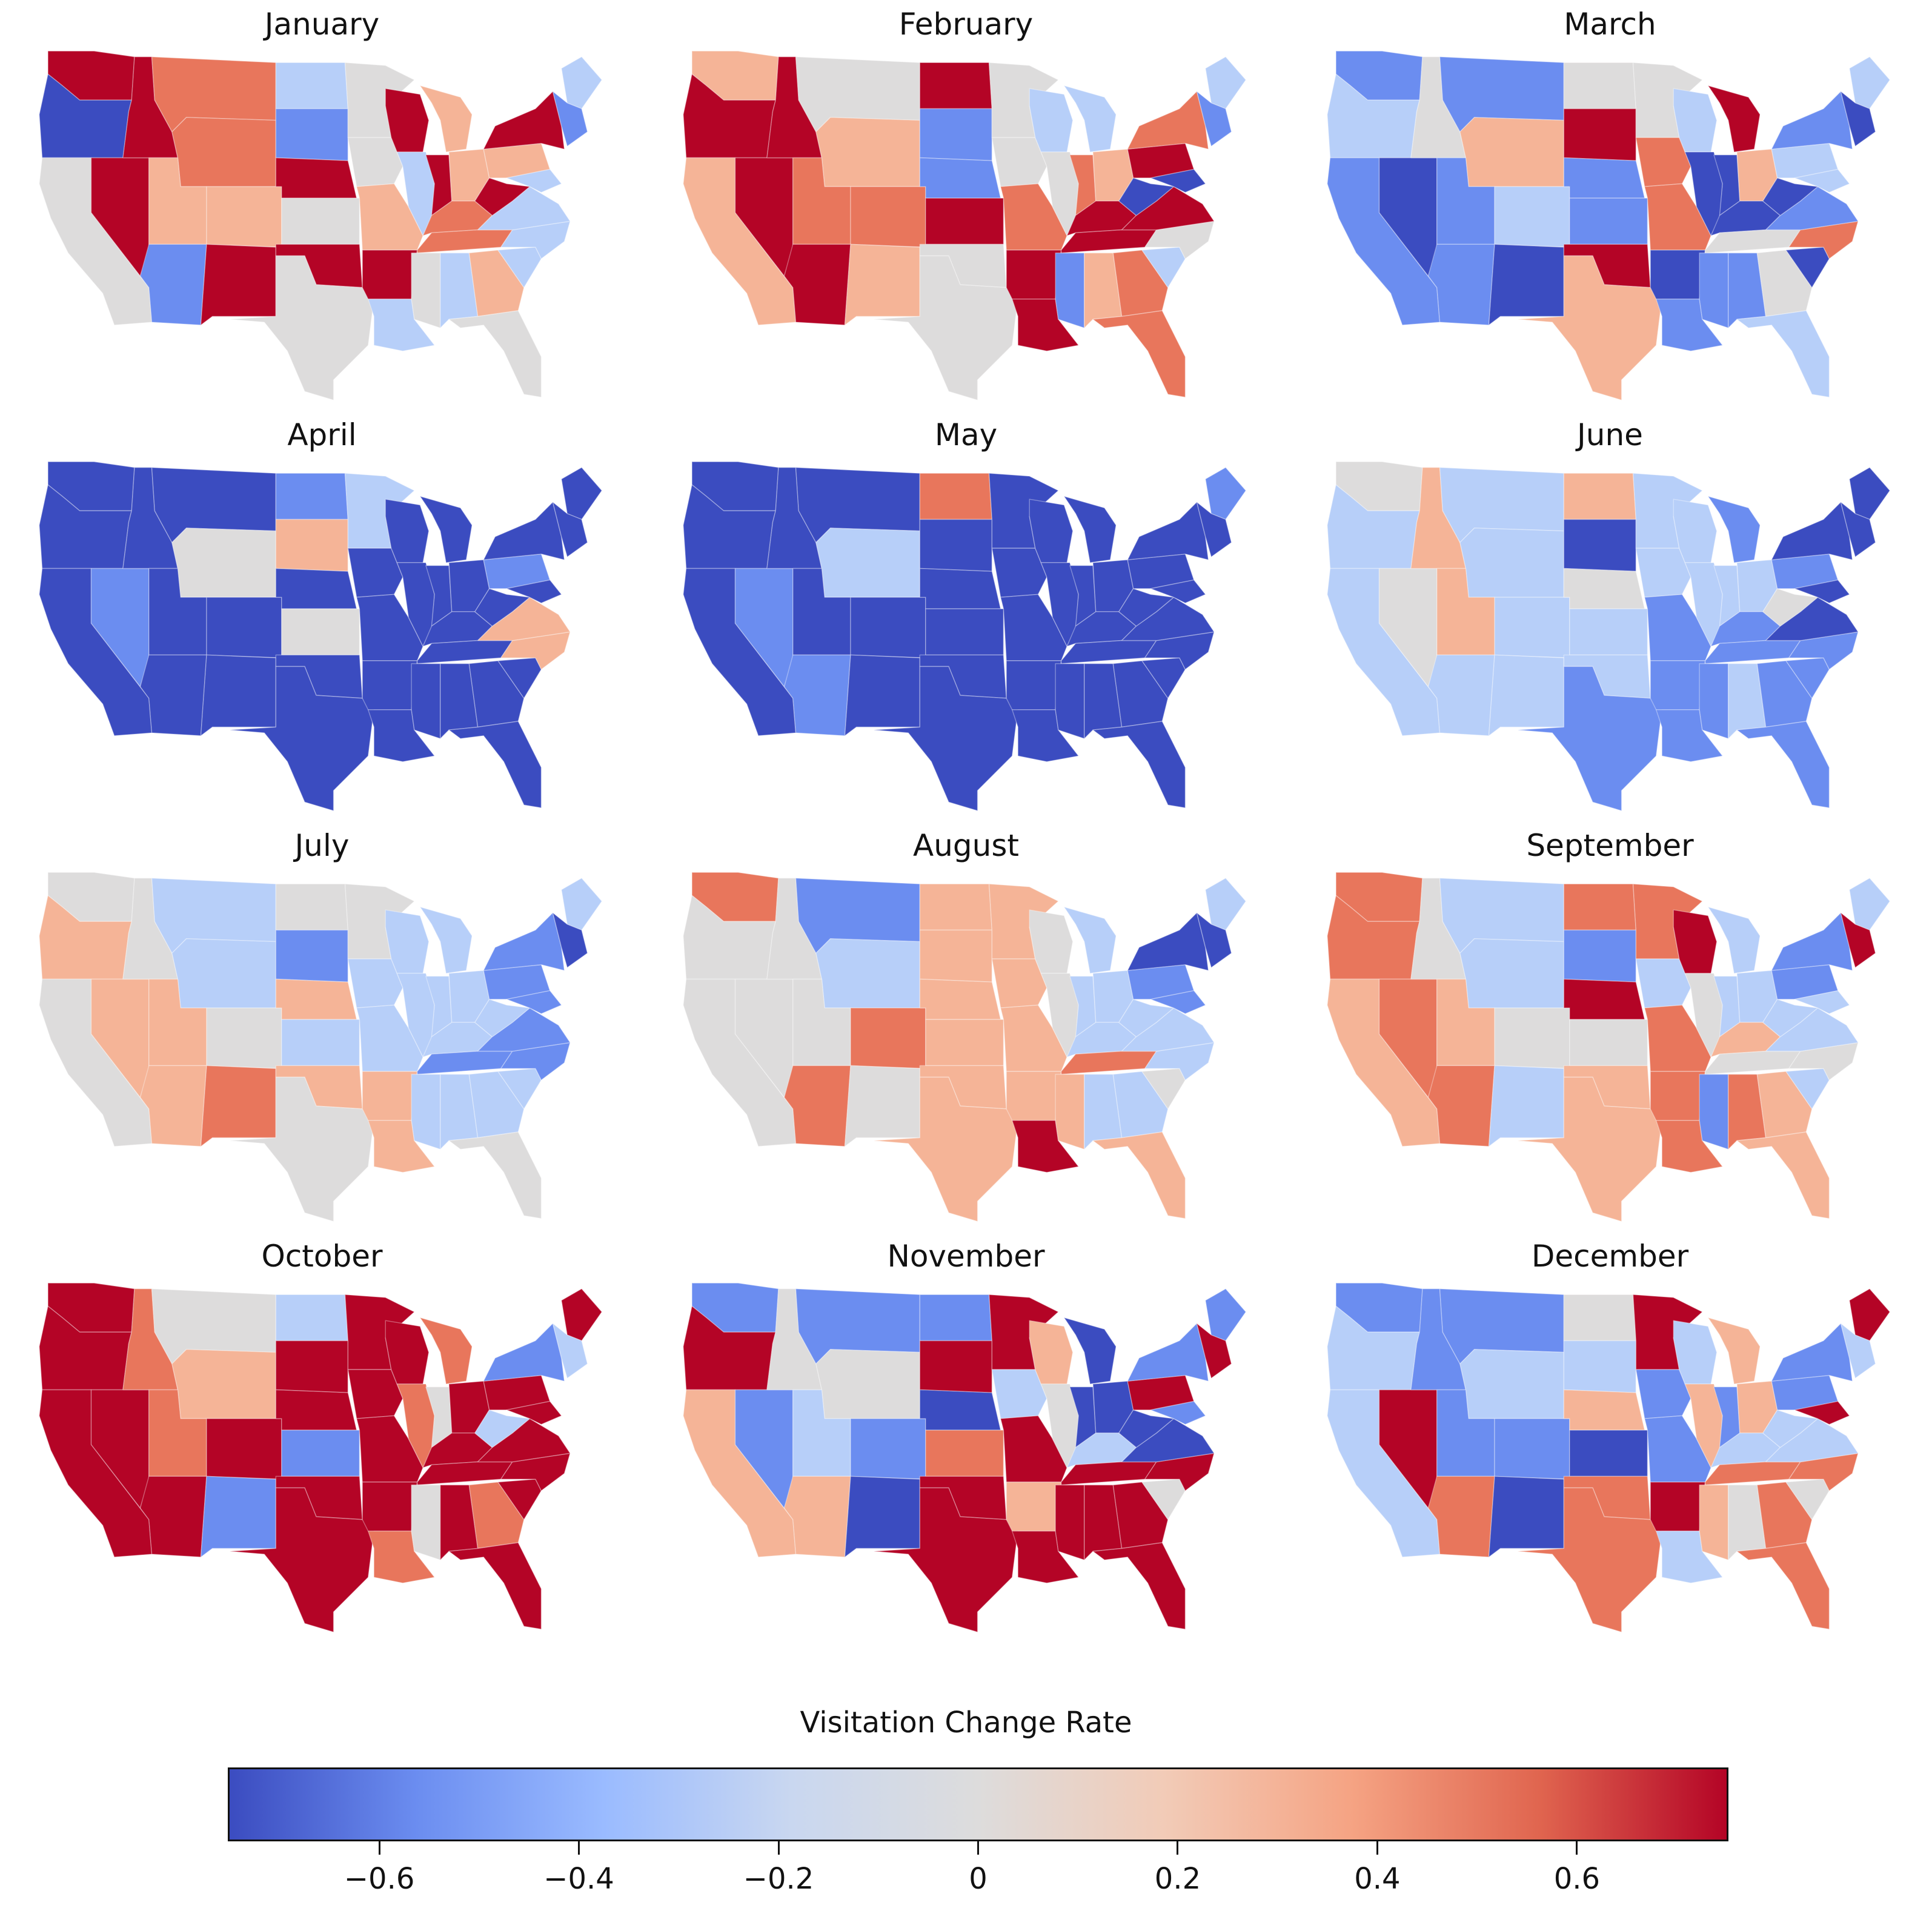 The height and width of the screenshot is (1911, 1932). What do you see at coordinates (1610, 1256) in the screenshot?
I see `panel-title: December` at bounding box center [1610, 1256].